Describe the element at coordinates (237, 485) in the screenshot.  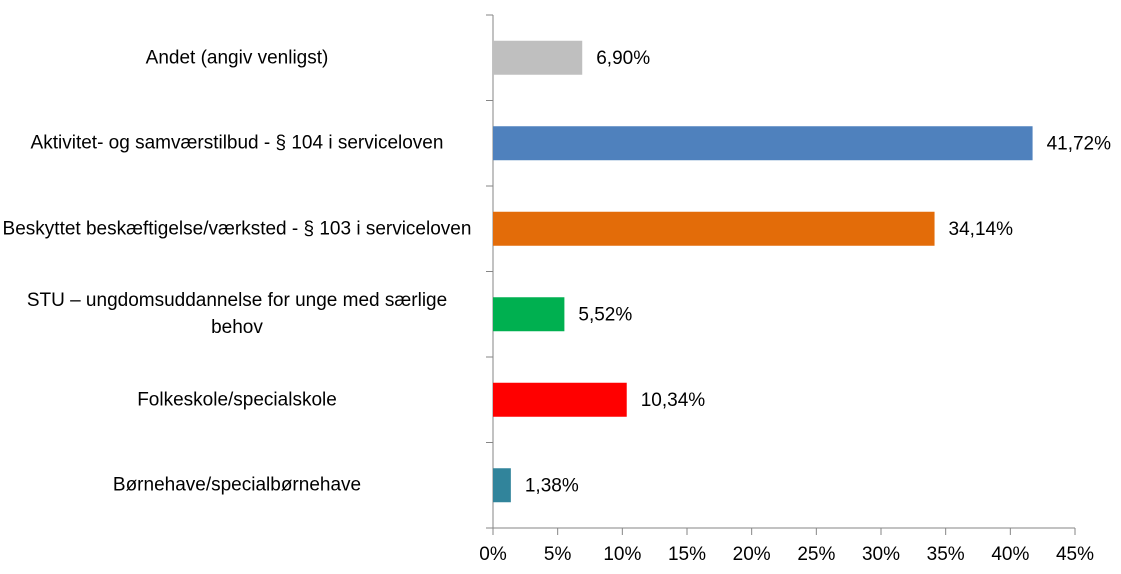
I see `y-tick-label: Børnehave/specialbørnehave` at that location.